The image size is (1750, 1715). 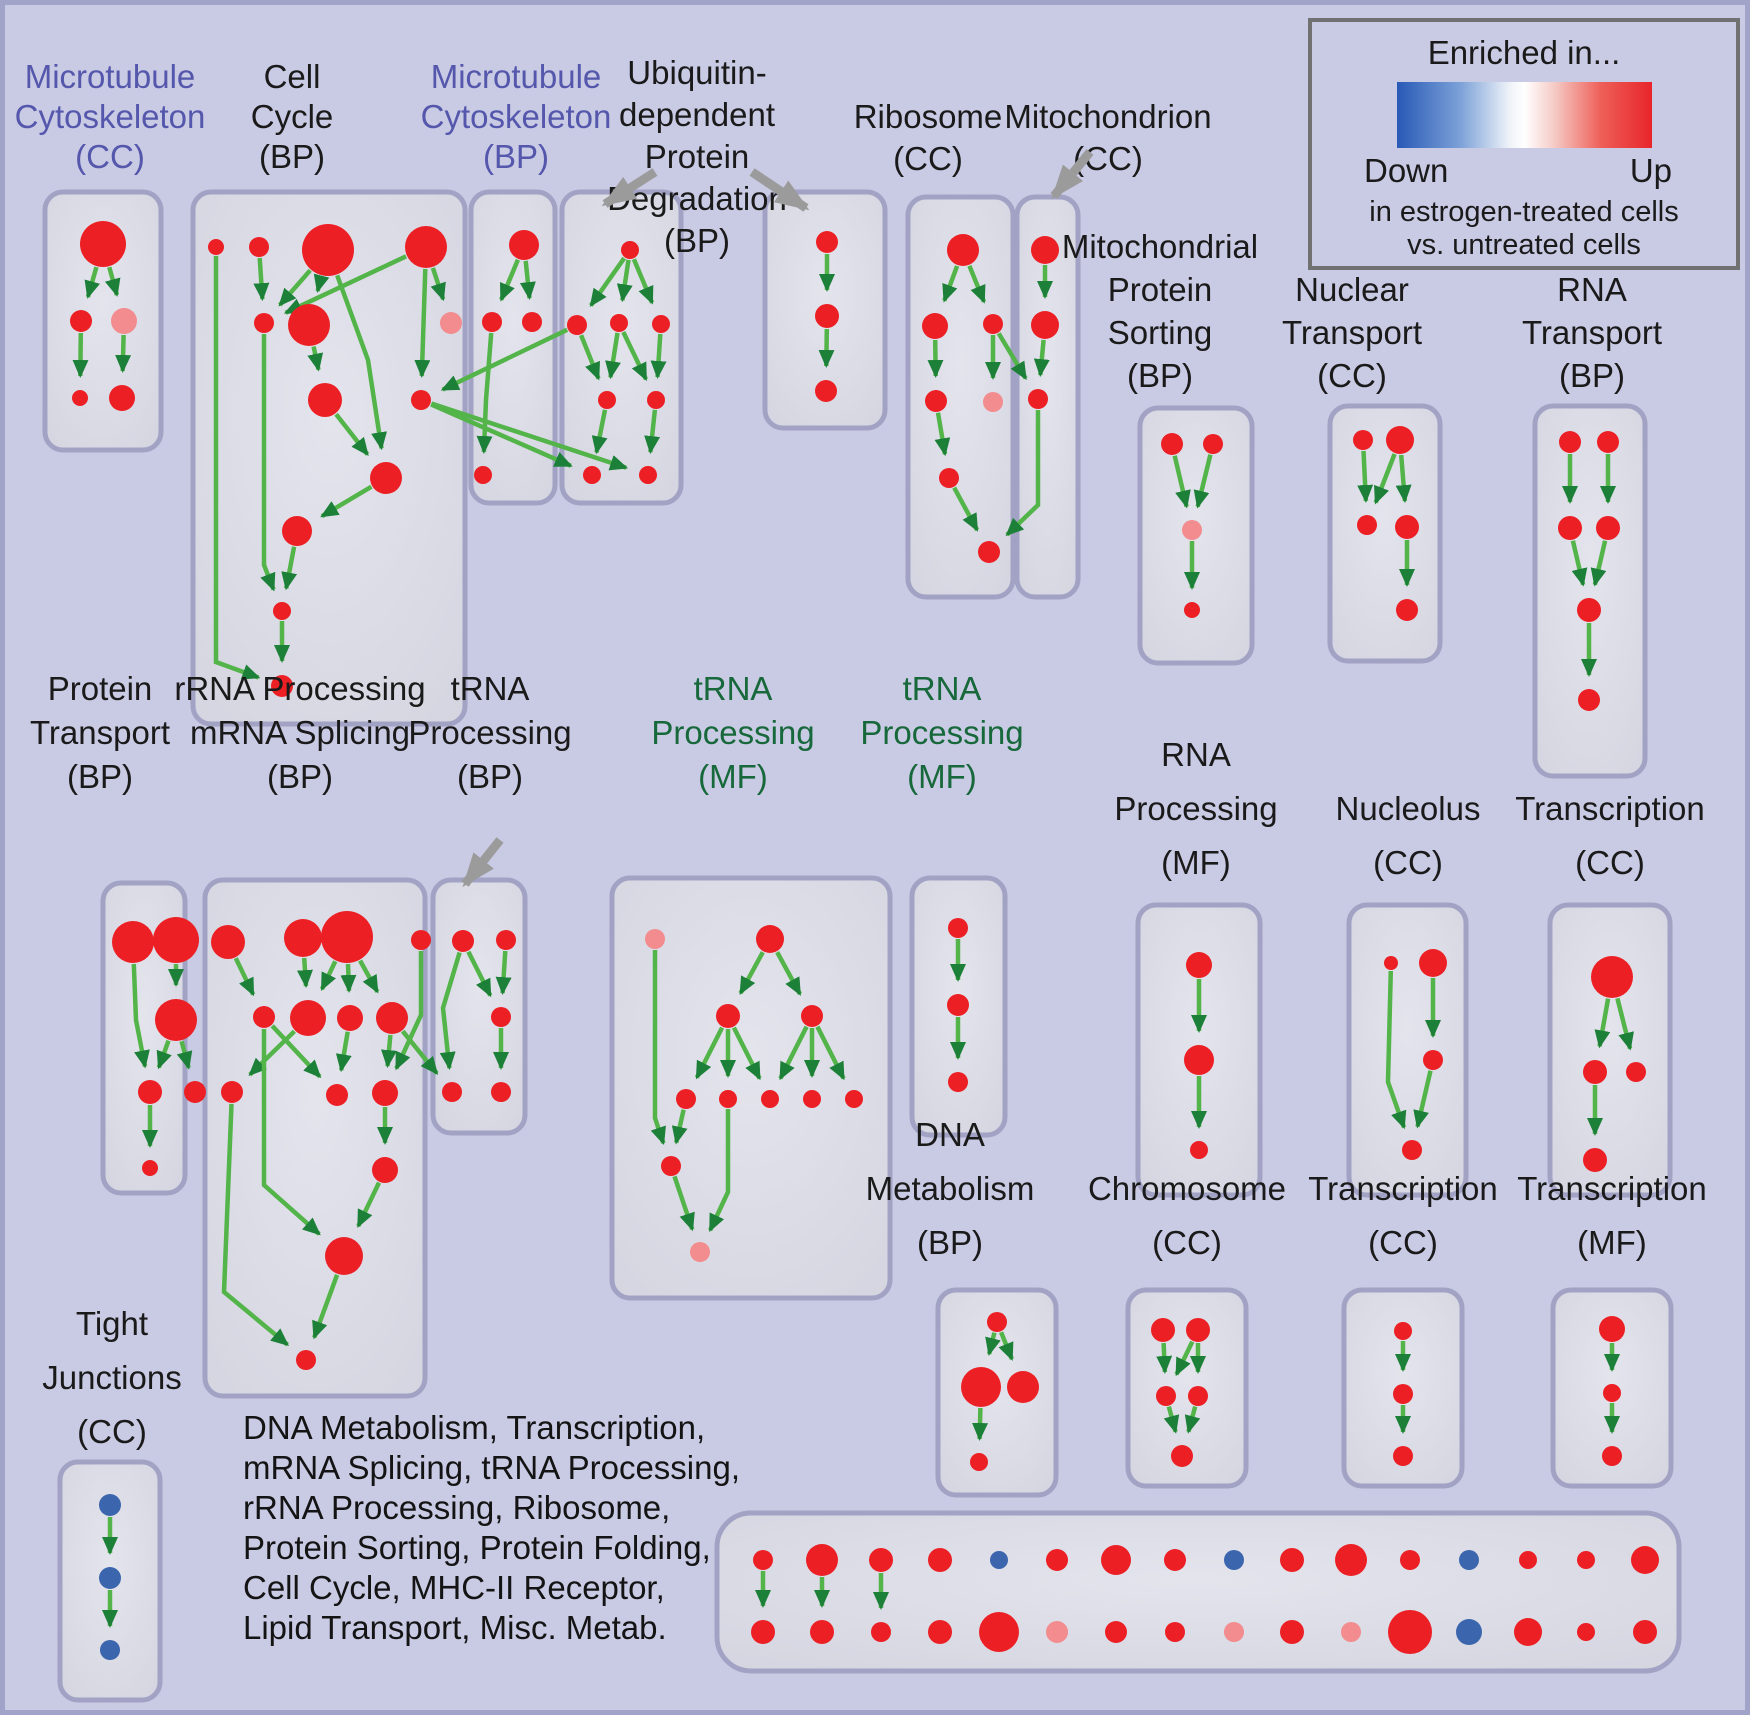 I want to click on cluster-label-trna-bp: (BP), so click(x=490, y=776).